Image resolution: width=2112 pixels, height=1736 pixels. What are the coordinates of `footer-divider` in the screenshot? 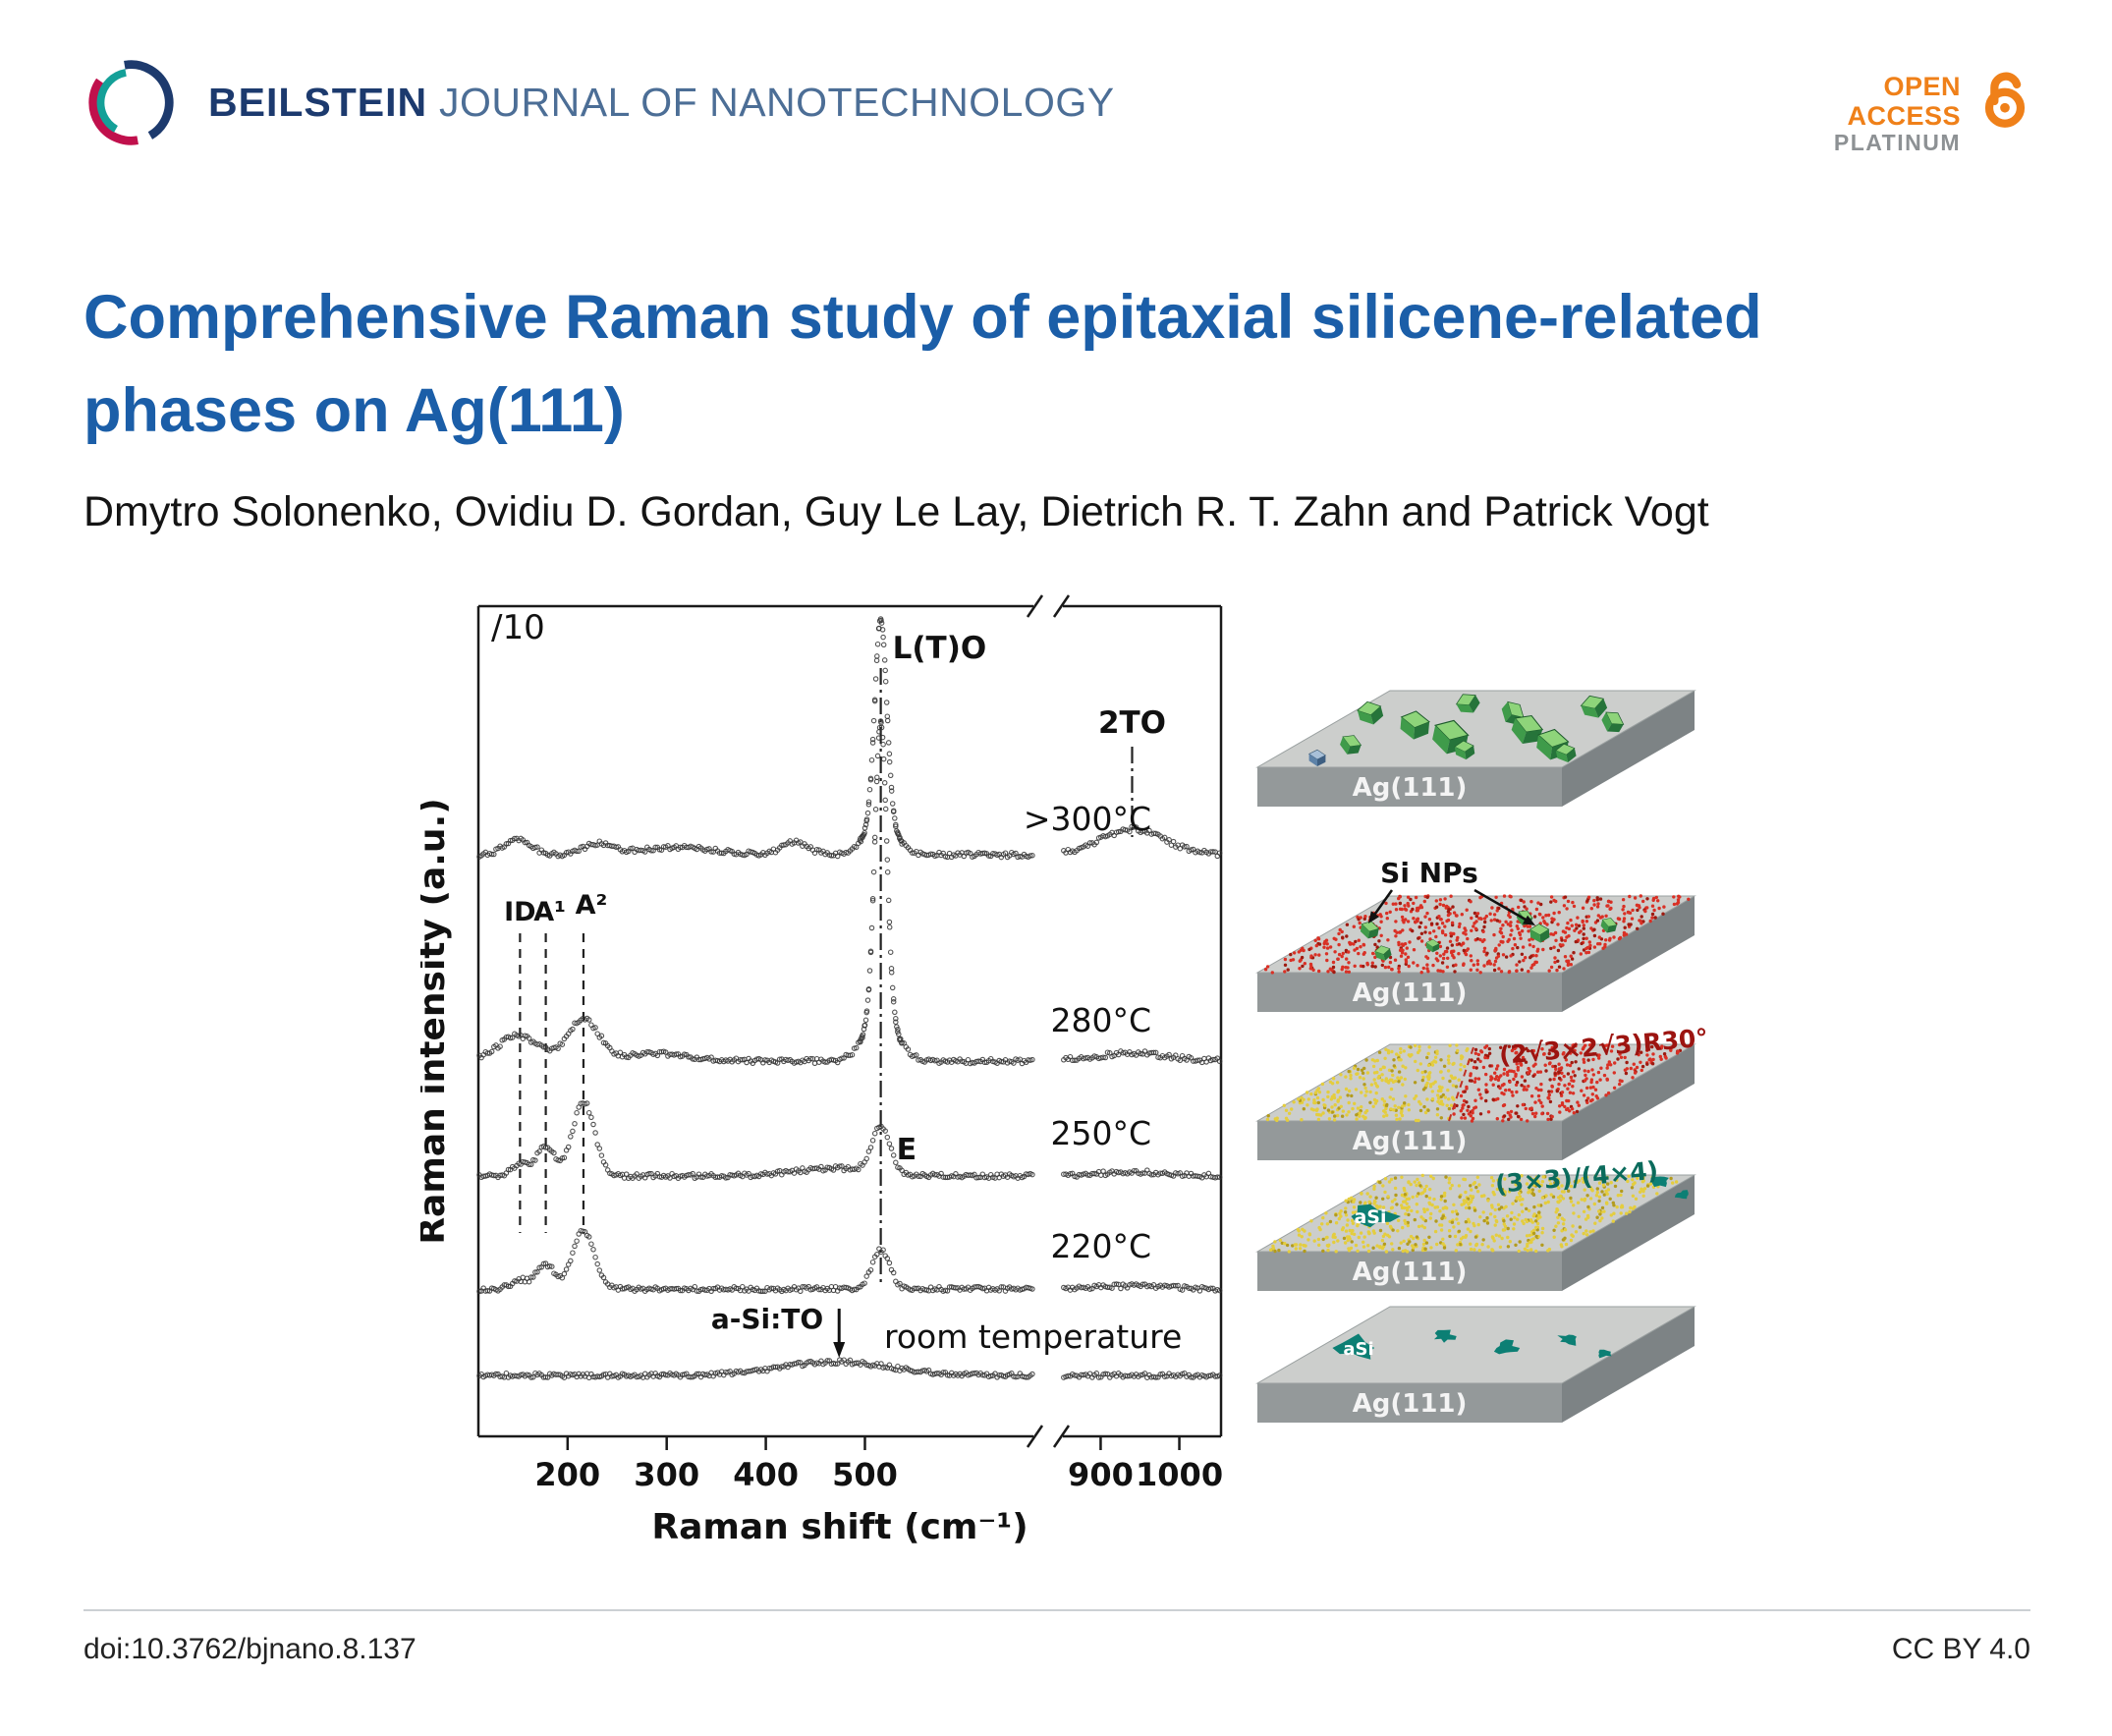 It's located at (1056, 1610).